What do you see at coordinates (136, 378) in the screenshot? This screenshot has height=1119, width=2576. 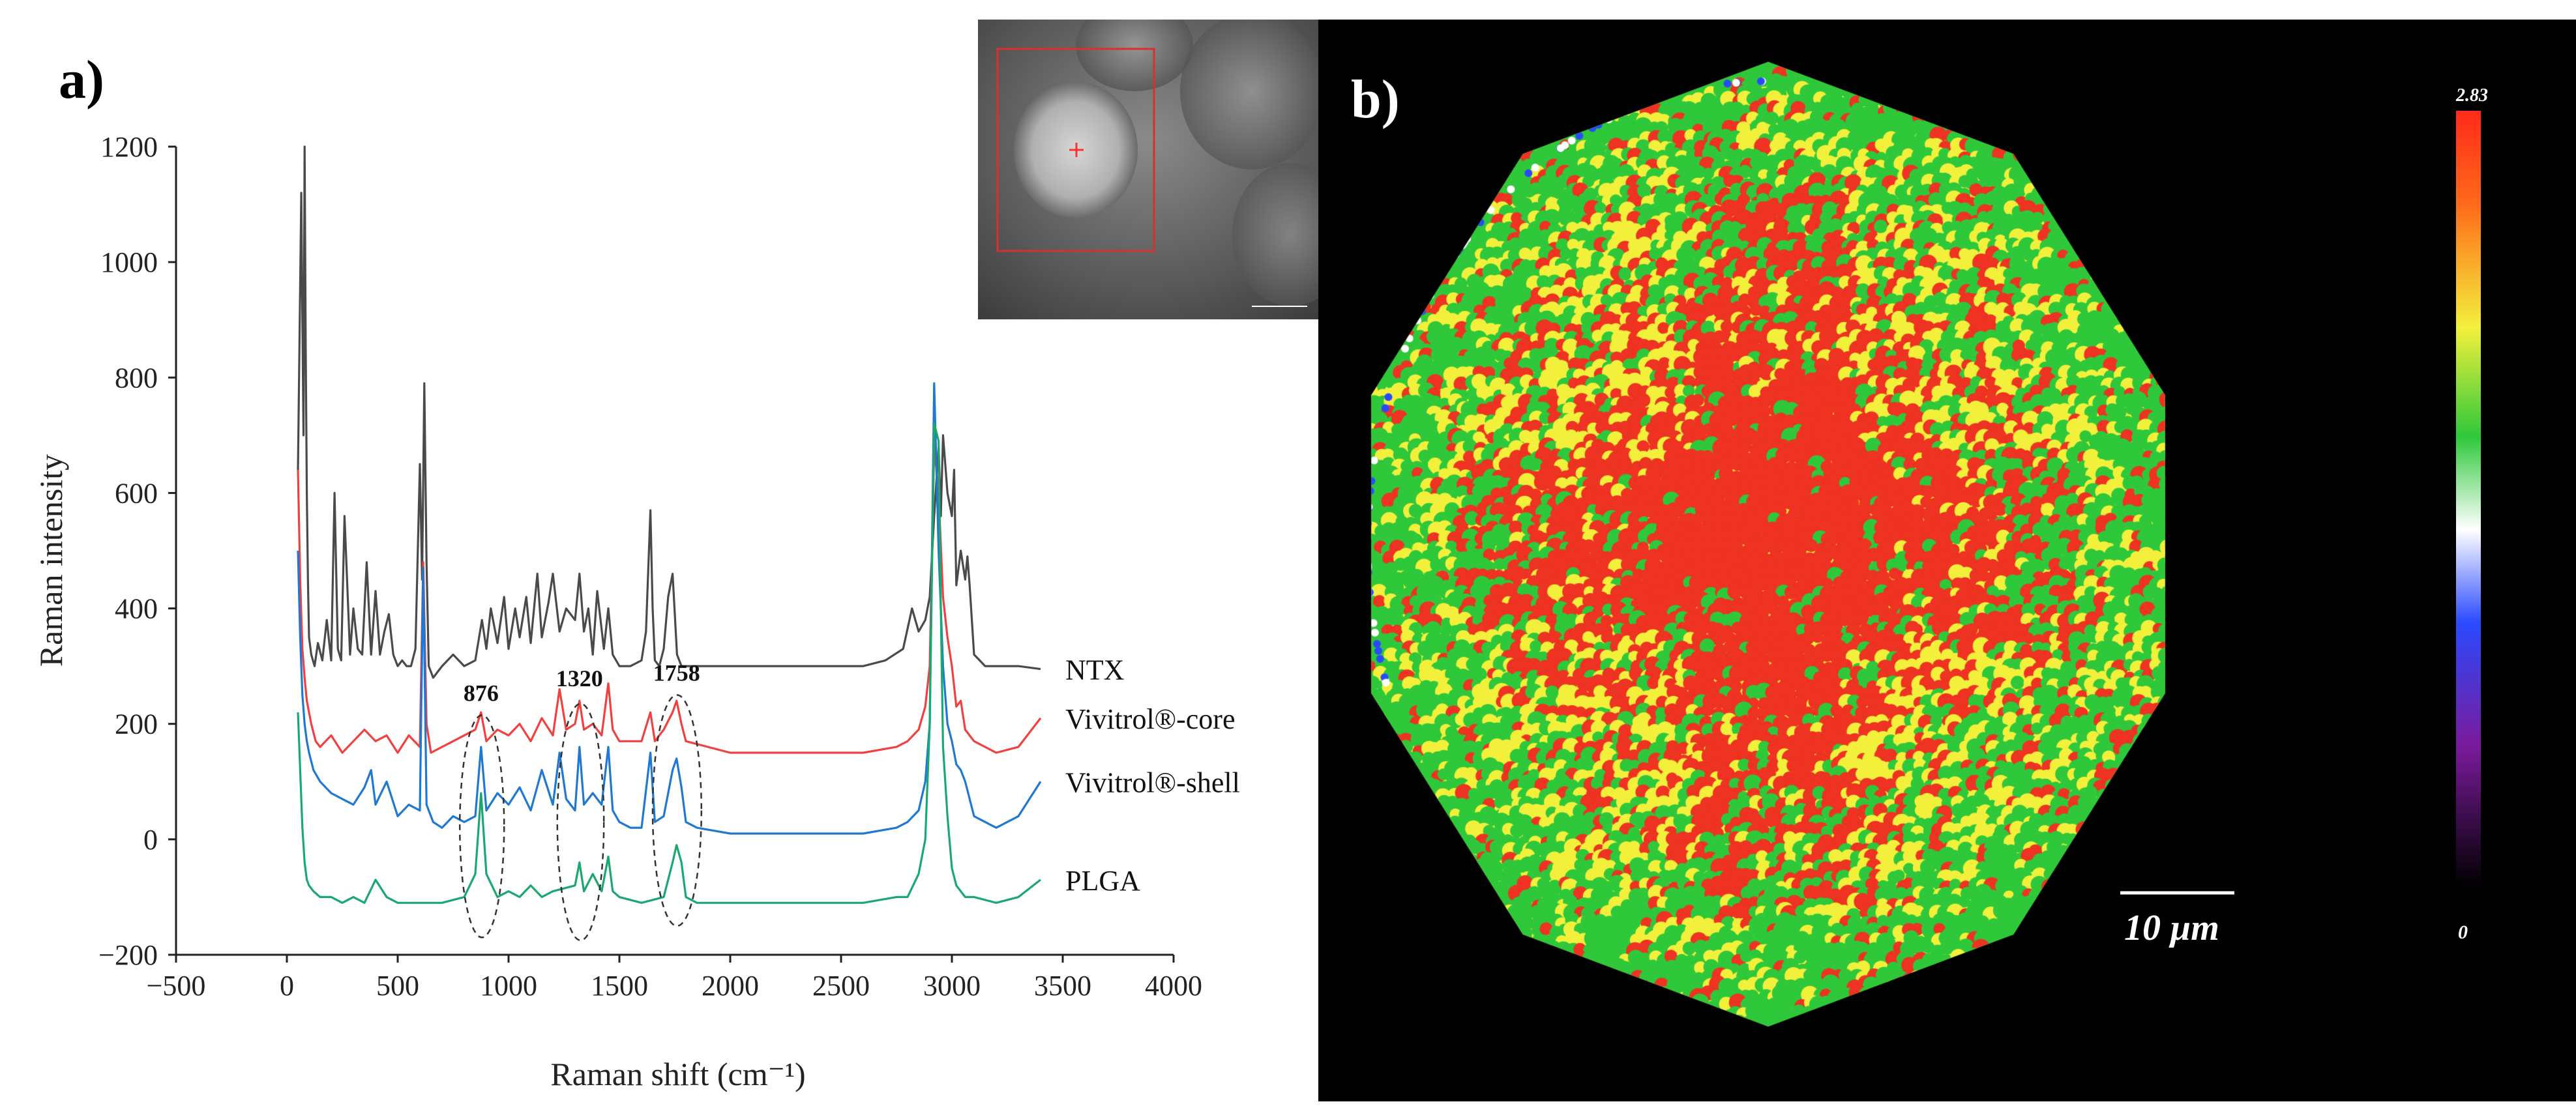 I see `y-tick-label: 800` at bounding box center [136, 378].